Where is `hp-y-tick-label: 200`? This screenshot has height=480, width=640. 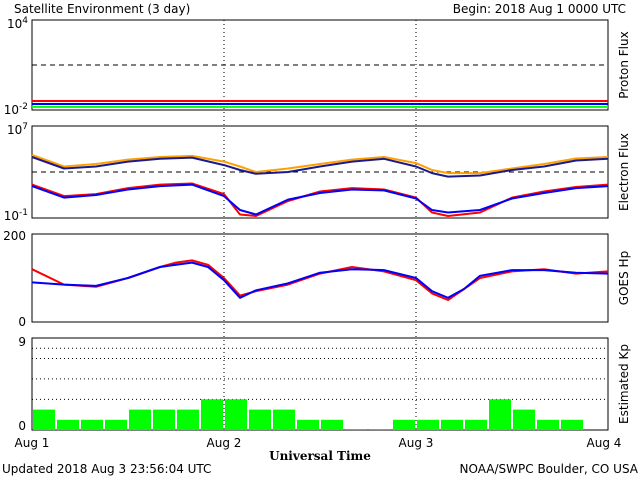 hp-y-tick-label: 200 is located at coordinates (14, 236).